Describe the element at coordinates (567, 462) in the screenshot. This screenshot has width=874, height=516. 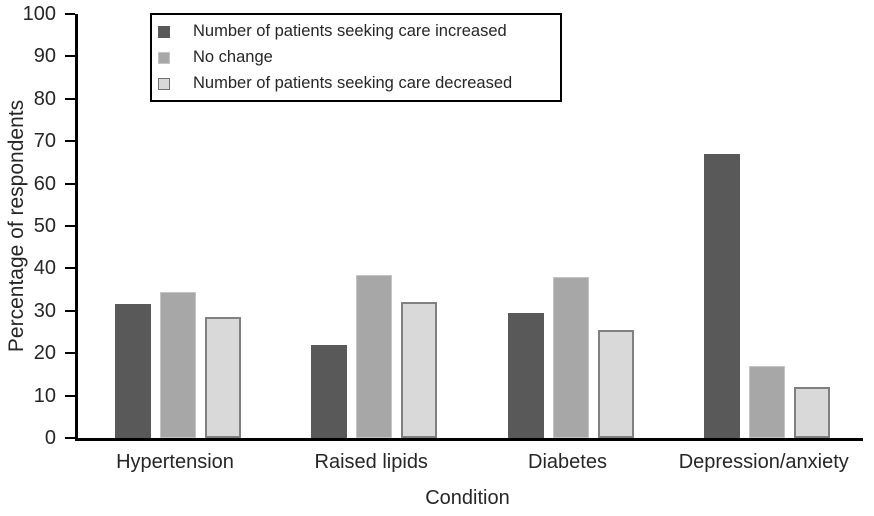
I see `x-category-label: Diabetes` at that location.